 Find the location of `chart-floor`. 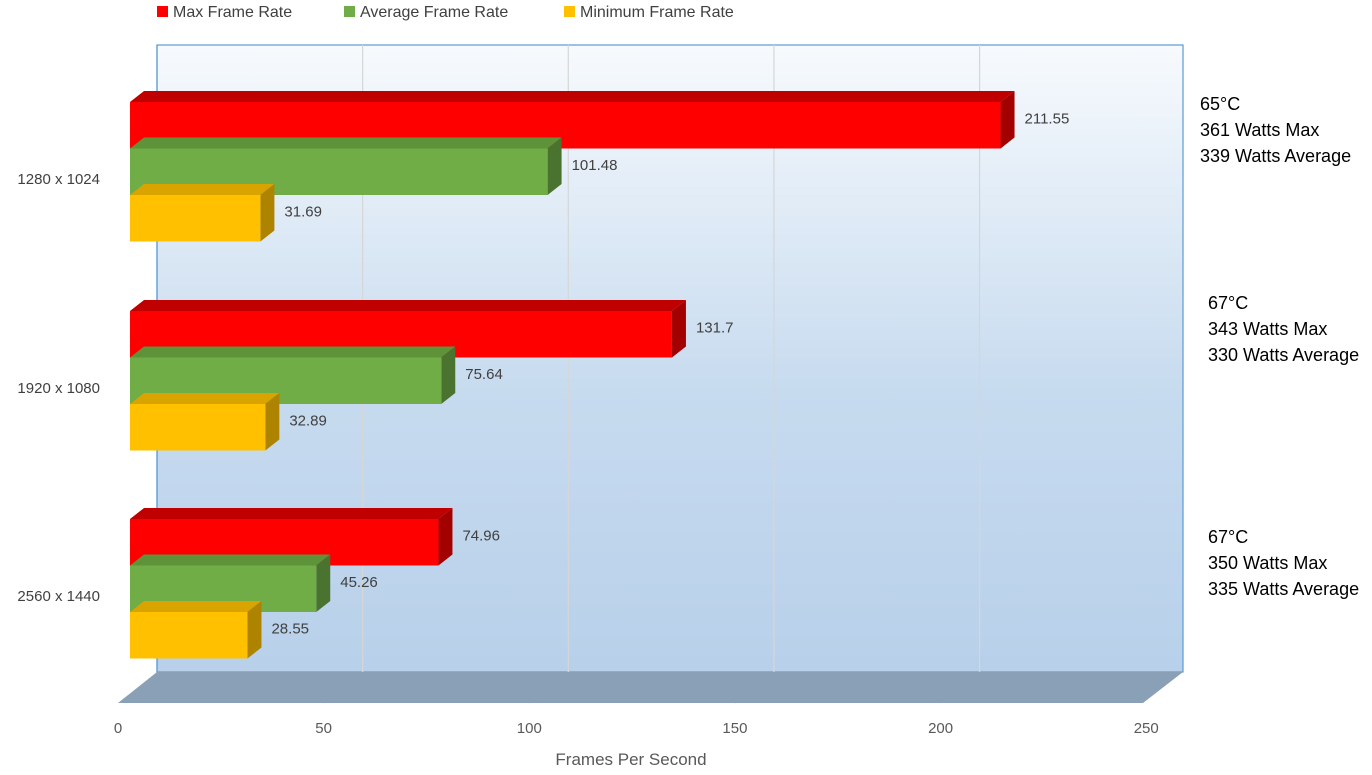

chart-floor is located at coordinates (650, 687).